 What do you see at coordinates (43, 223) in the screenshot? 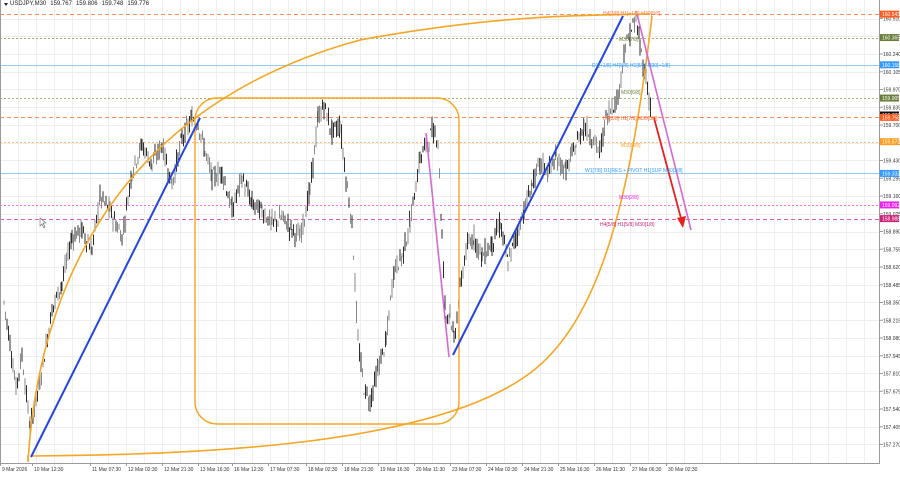
I see `mouse-cursor-icon` at bounding box center [43, 223].